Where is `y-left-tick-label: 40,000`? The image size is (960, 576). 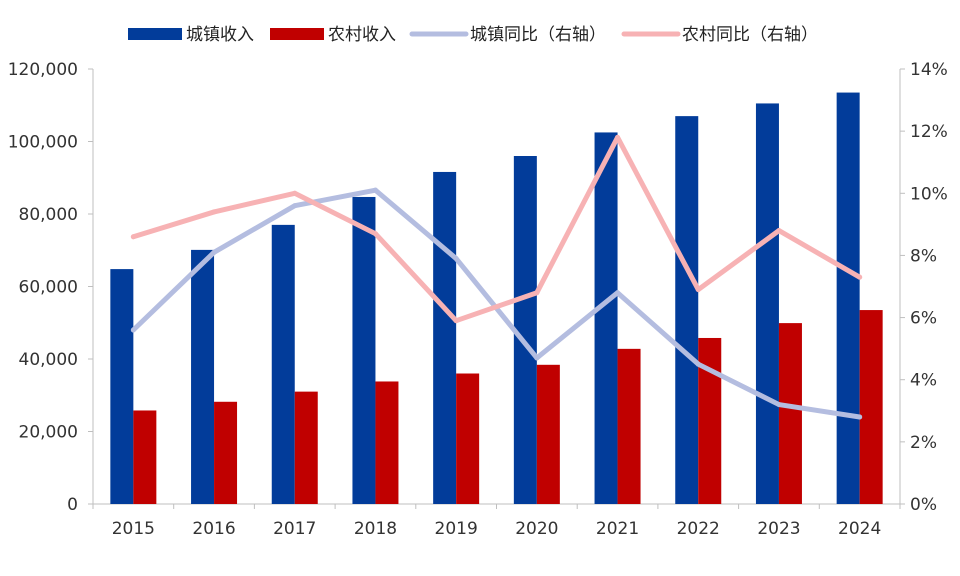
y-left-tick-label: 40,000 is located at coordinates (48, 360).